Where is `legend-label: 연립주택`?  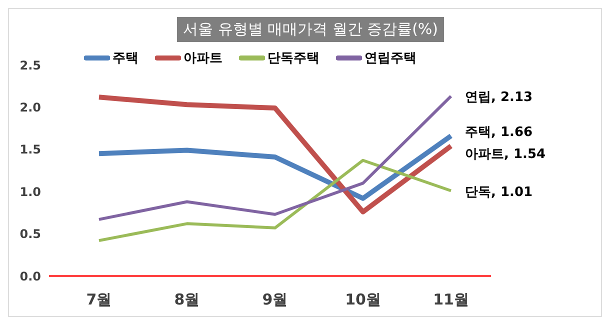
legend-label: 연립주택 is located at coordinates (390, 58).